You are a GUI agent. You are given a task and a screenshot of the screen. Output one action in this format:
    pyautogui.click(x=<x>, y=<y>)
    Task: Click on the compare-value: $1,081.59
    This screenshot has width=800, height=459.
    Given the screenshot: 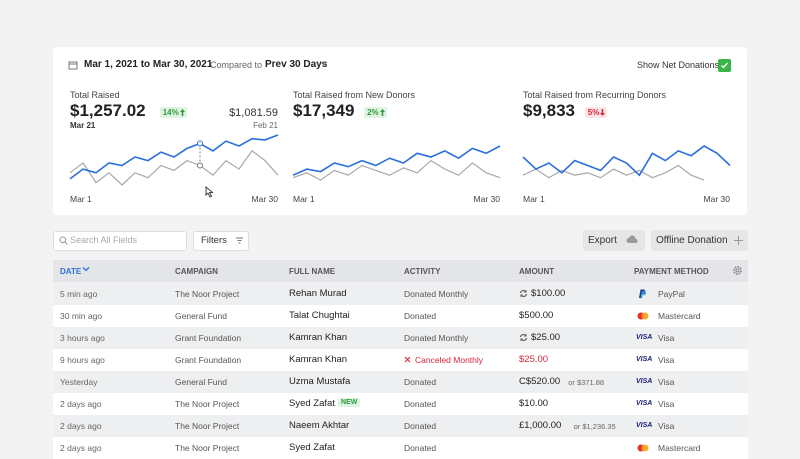 What is the action you would take?
    pyautogui.click(x=253, y=113)
    